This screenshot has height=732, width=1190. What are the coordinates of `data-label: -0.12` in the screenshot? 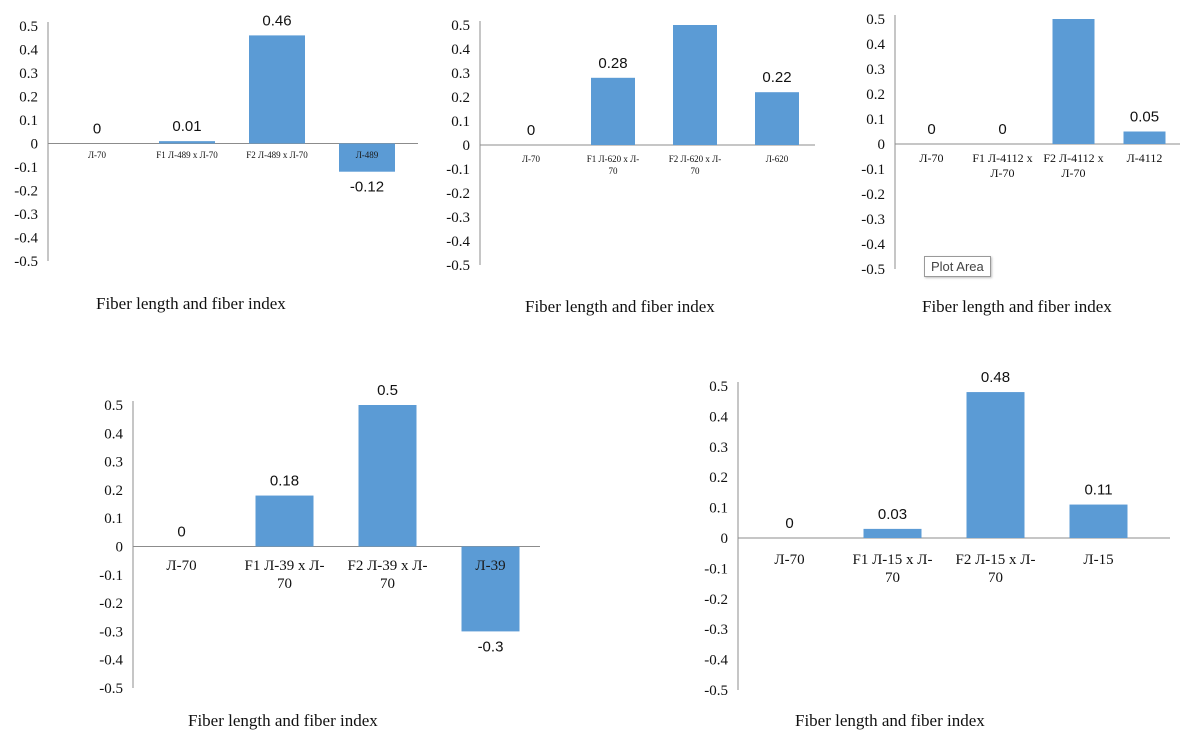 It's located at (367, 187).